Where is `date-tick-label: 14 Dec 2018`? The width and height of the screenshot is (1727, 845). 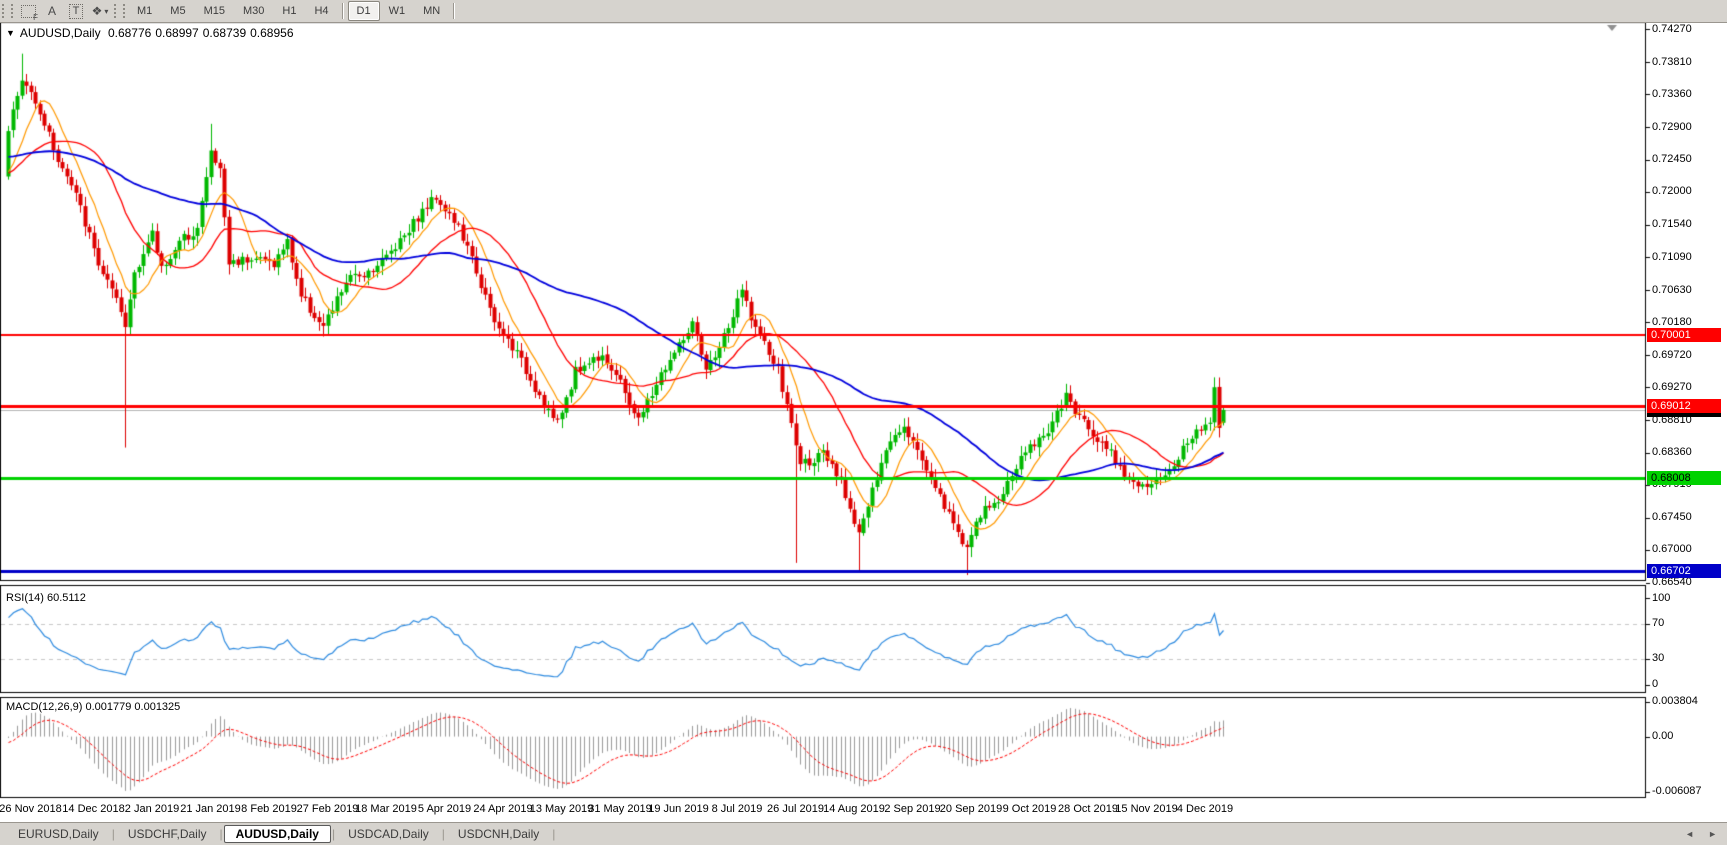
date-tick-label: 14 Dec 2018 is located at coordinates (93, 809).